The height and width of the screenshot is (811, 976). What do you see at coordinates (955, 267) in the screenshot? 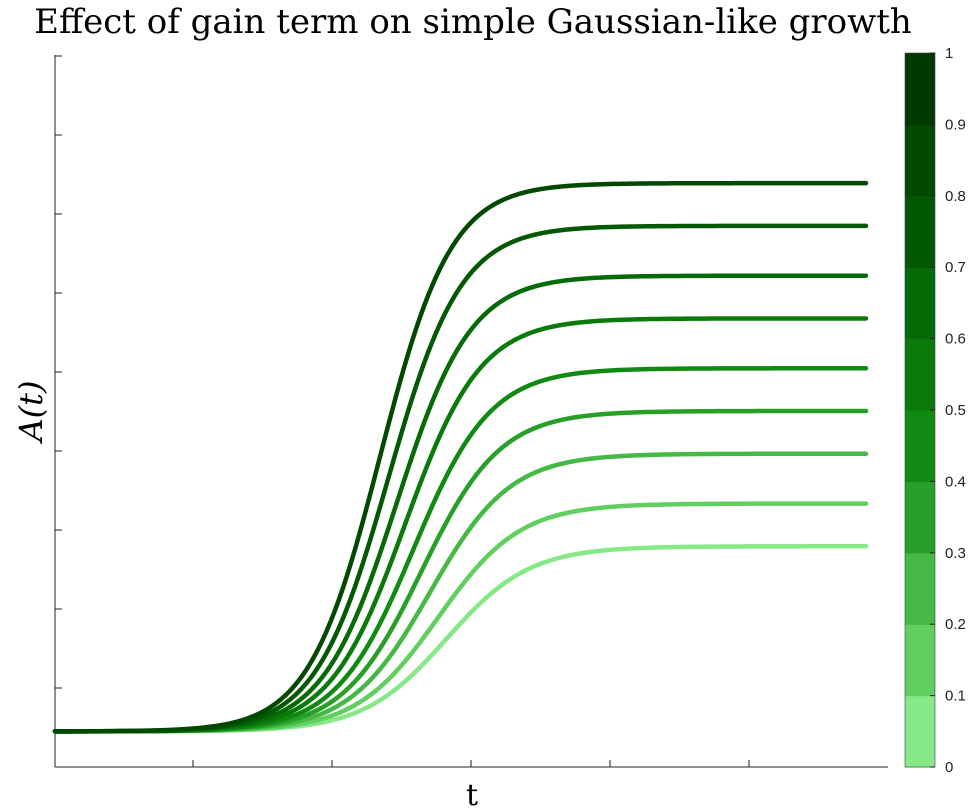
I see `colorbar-tick-label: 0.7` at bounding box center [955, 267].